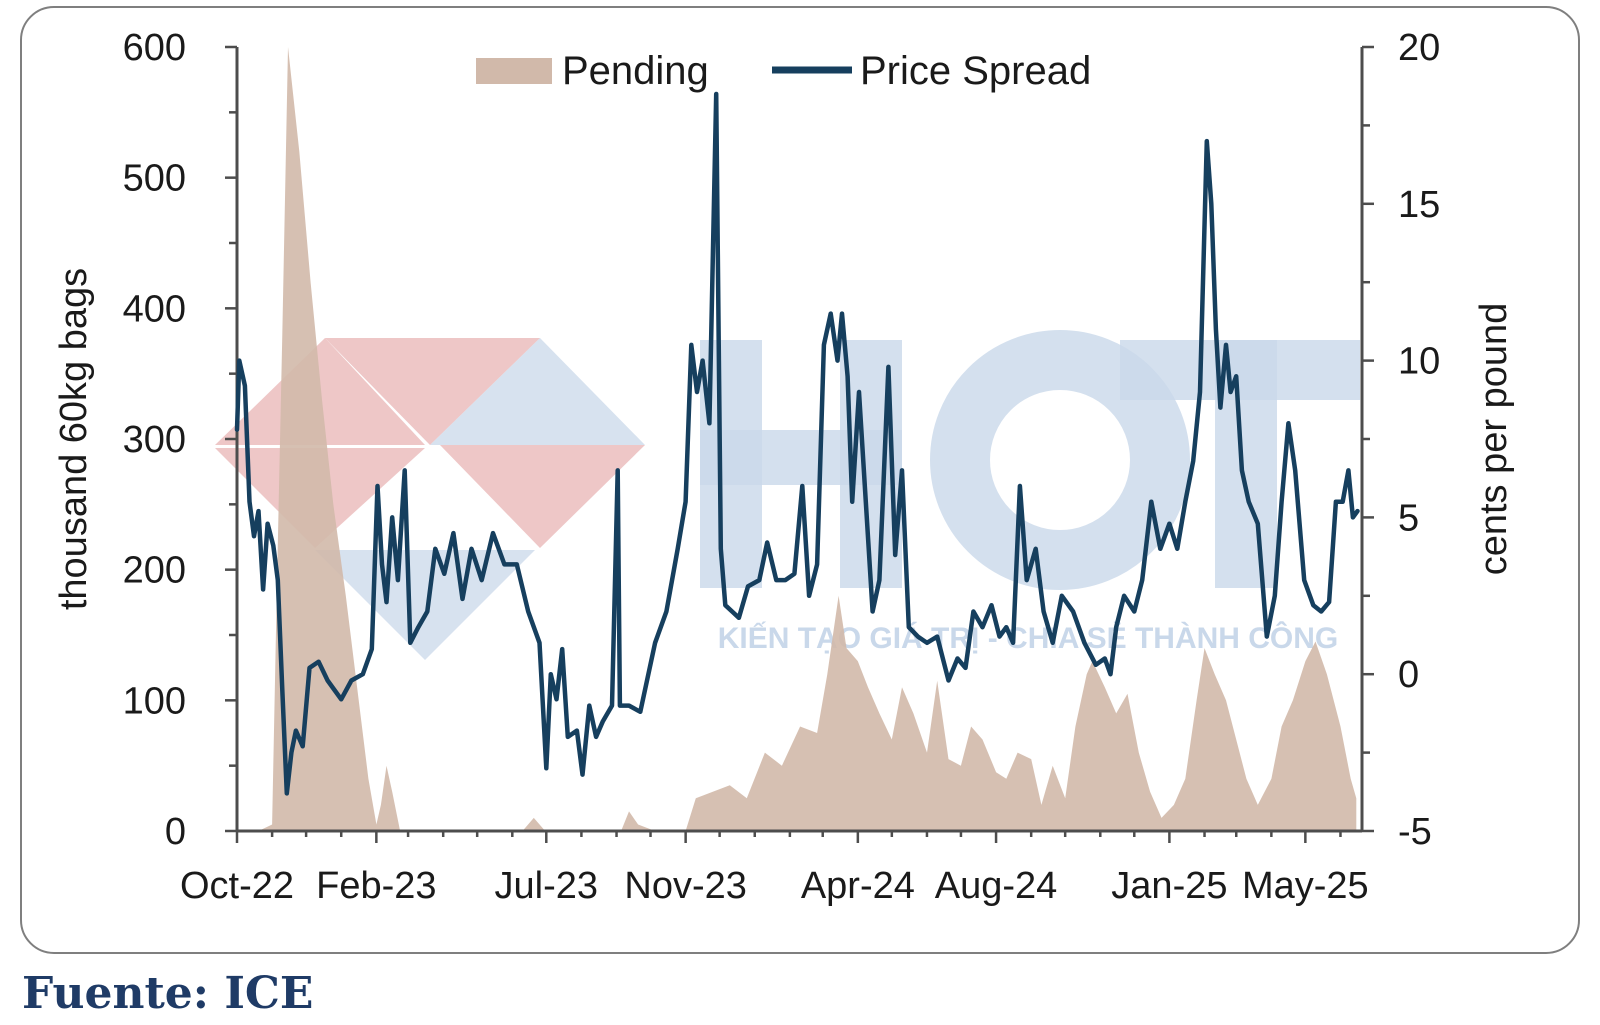  I want to click on left-tick-label: 200, so click(154, 571).